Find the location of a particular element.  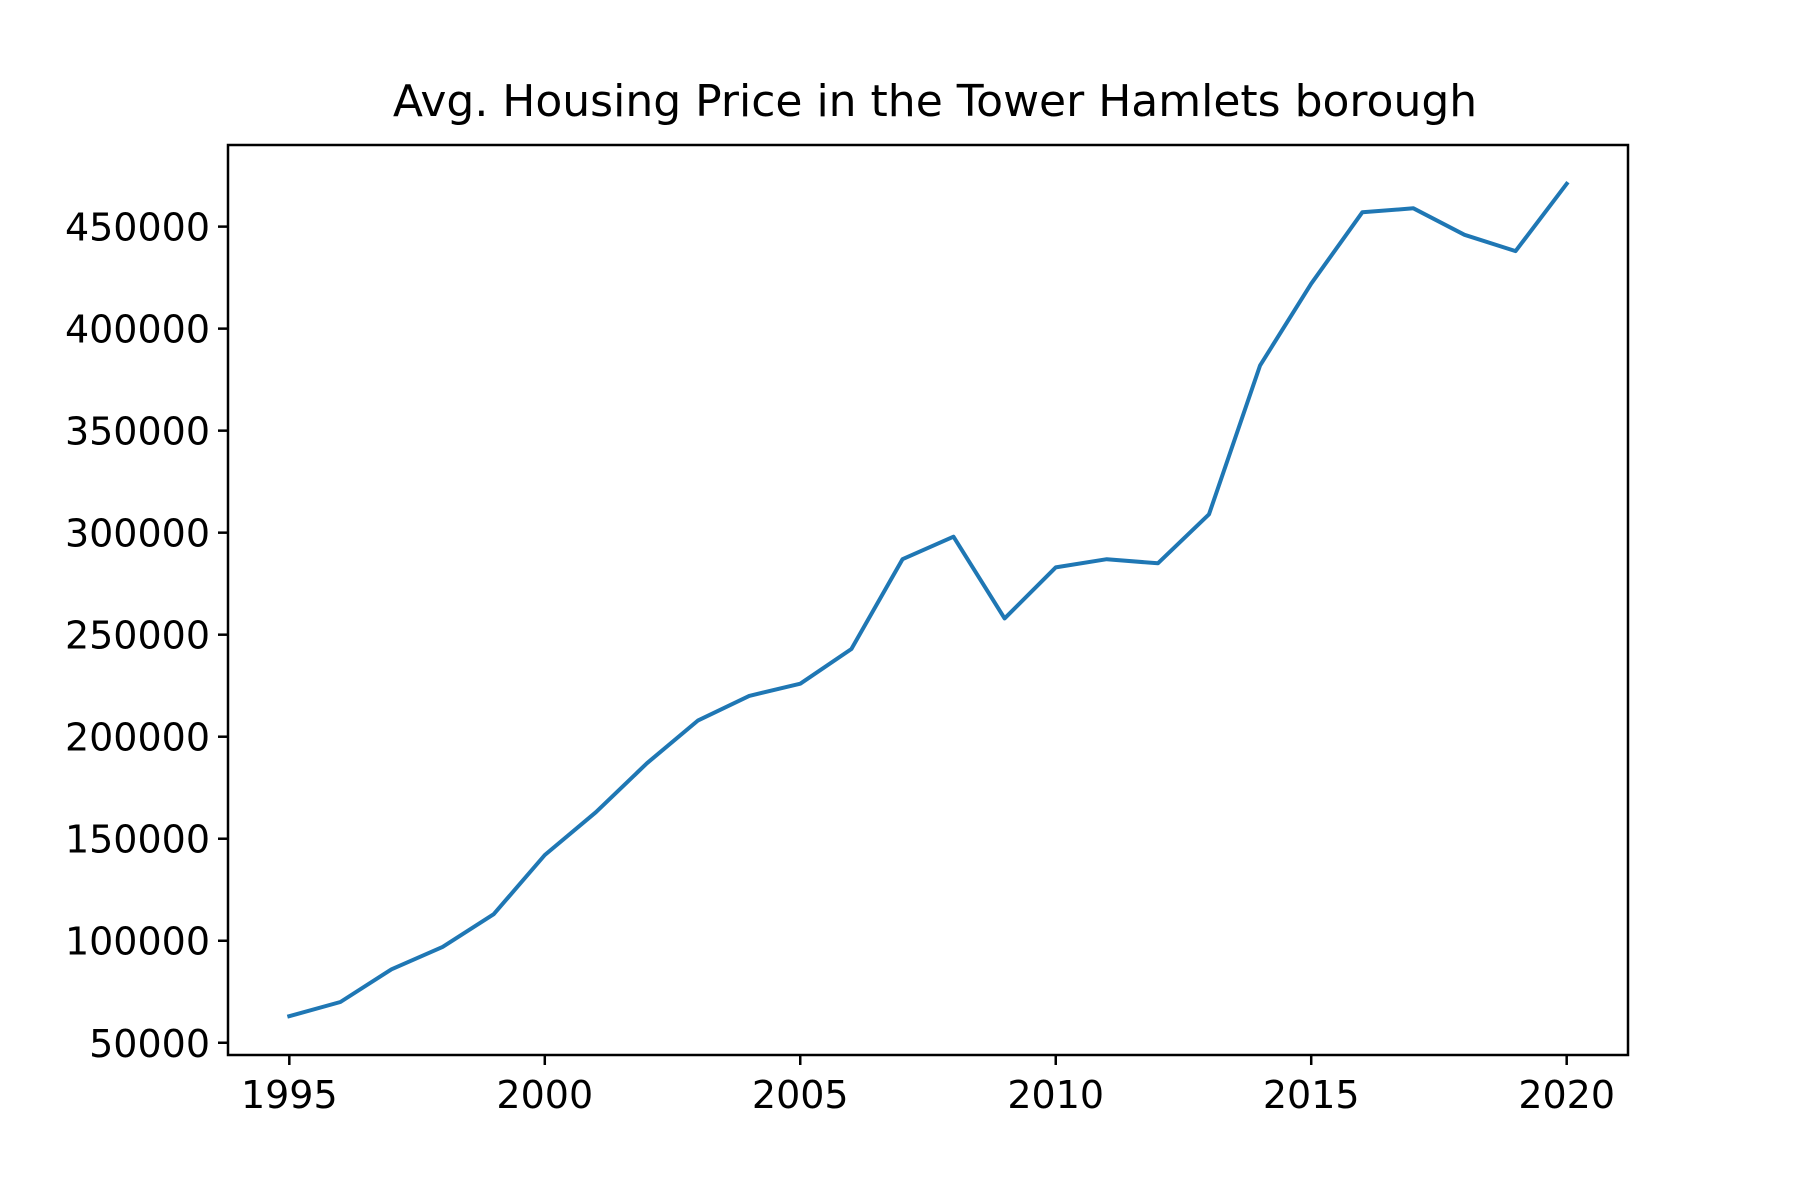

x-tick-label: 2020 is located at coordinates (1566, 1095).